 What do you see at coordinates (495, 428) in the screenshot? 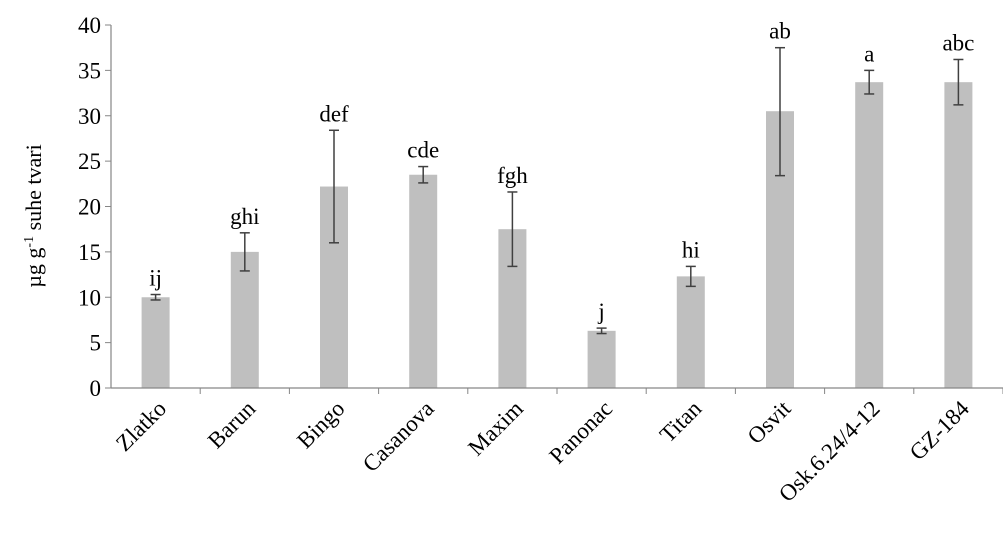
I see `x-category-label: Maxim` at bounding box center [495, 428].